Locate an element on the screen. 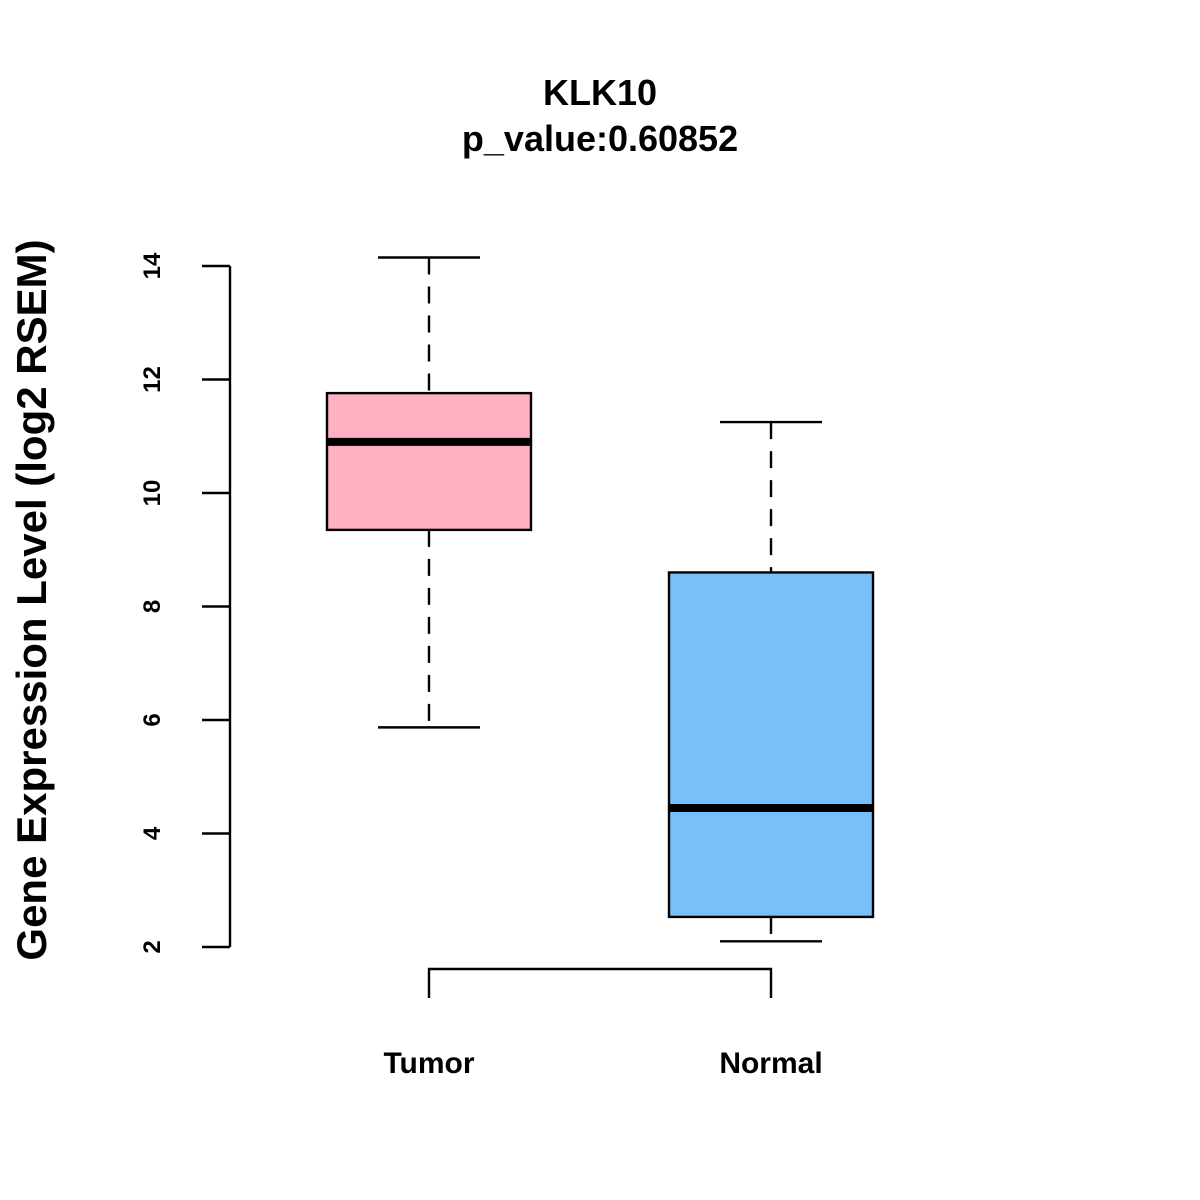  y-axis-label: Gene Expression Level (log2 RSEM) is located at coordinates (31, 599).